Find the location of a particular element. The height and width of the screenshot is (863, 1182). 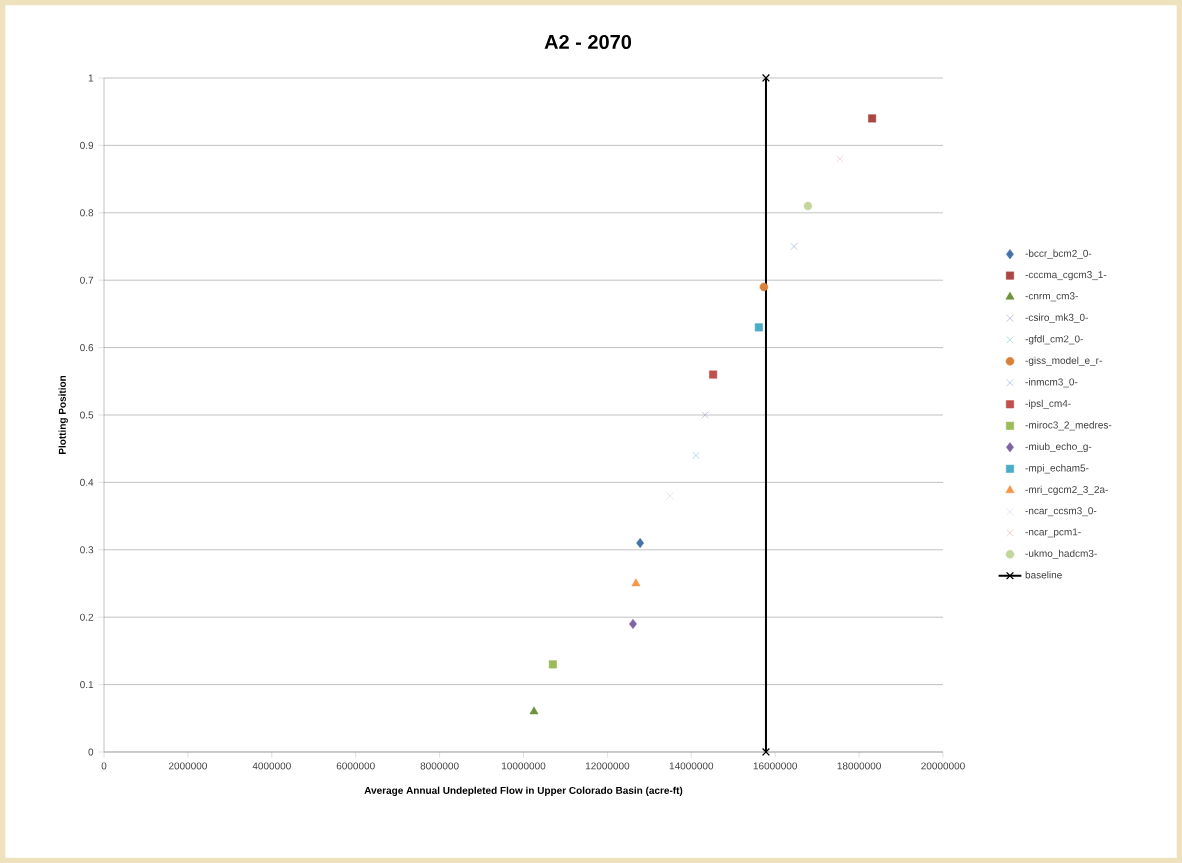

x-tick-label: 12000000 is located at coordinates (607, 766).